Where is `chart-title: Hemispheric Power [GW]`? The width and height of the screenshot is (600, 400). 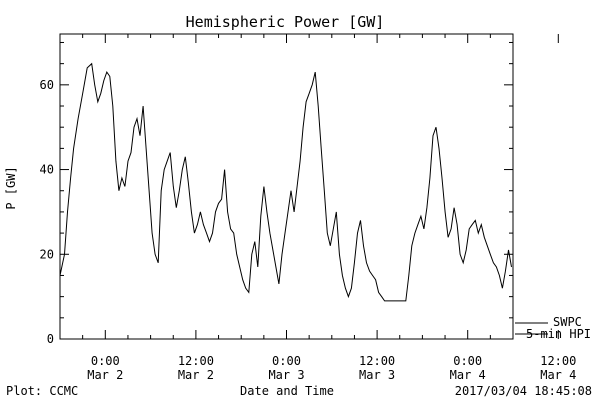 chart-title: Hemispheric Power [GW] is located at coordinates (285, 22).